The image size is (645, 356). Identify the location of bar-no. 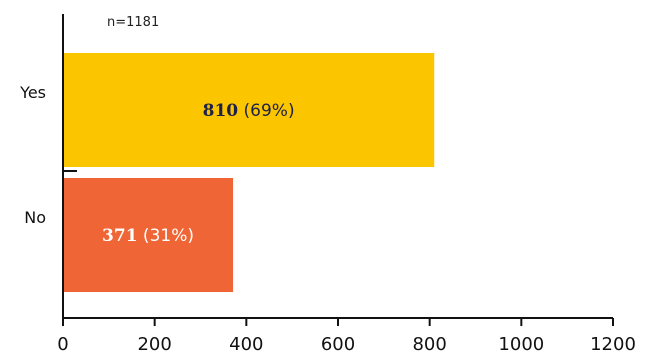
(148, 235).